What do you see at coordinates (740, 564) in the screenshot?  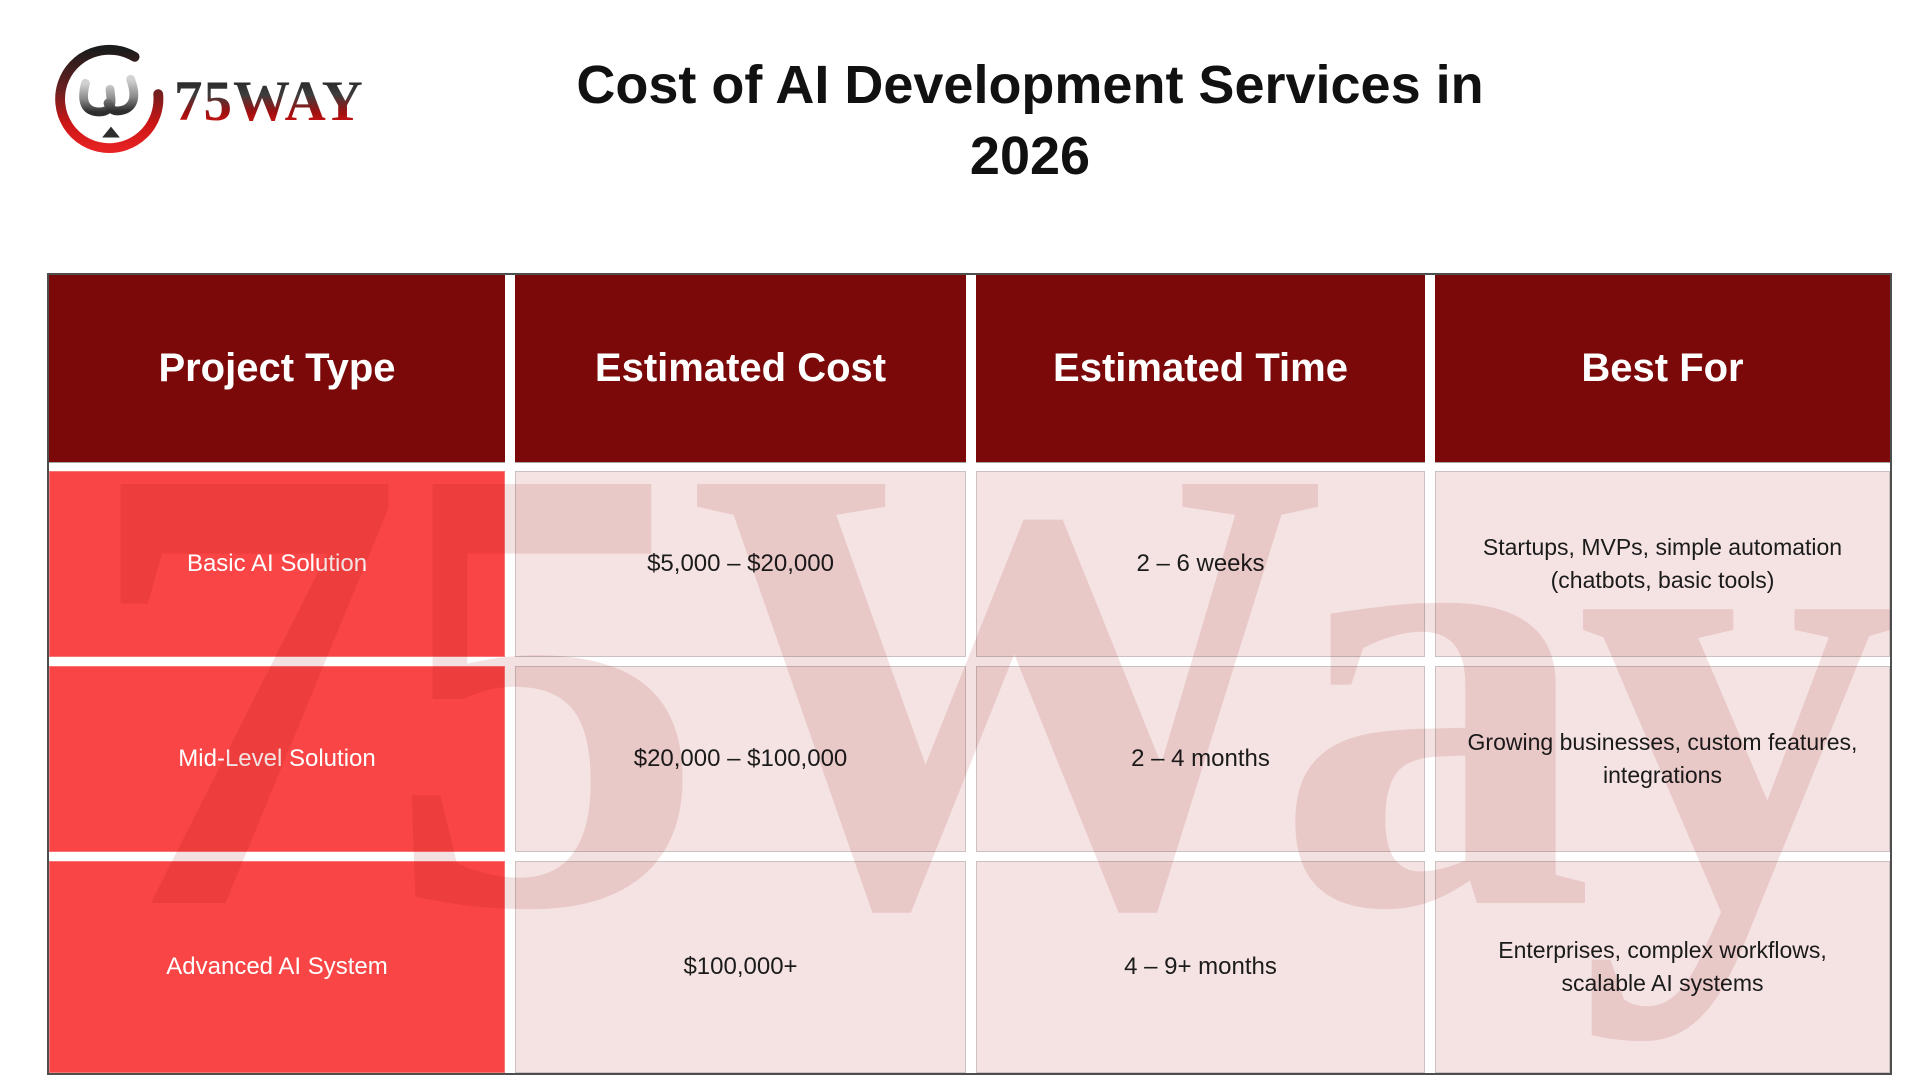 I see `cell-basic-estimated-cost: $5,000 – $20,000` at bounding box center [740, 564].